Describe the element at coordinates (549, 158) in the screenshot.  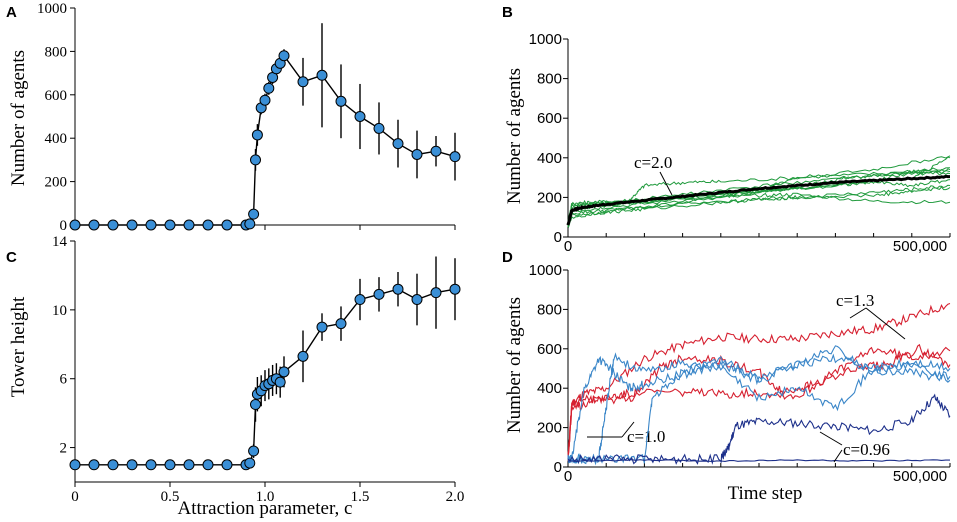
I see `panel-b-ytick-label: 400` at that location.